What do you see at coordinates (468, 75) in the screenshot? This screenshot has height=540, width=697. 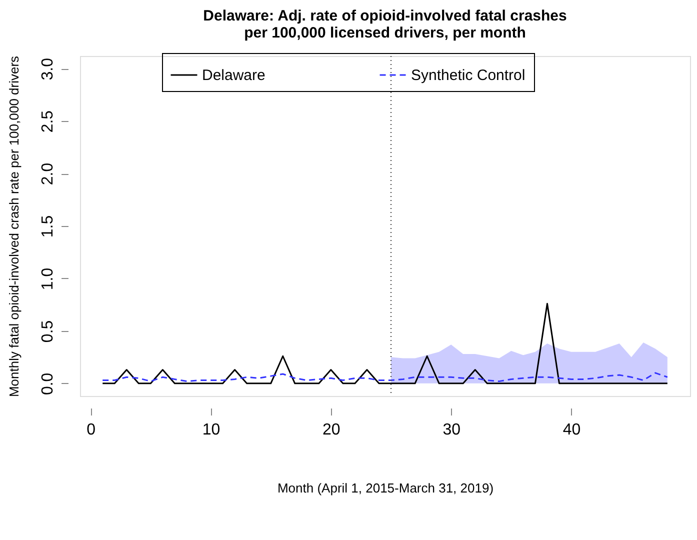 I see `legend-label: Synthetic Control` at bounding box center [468, 75].